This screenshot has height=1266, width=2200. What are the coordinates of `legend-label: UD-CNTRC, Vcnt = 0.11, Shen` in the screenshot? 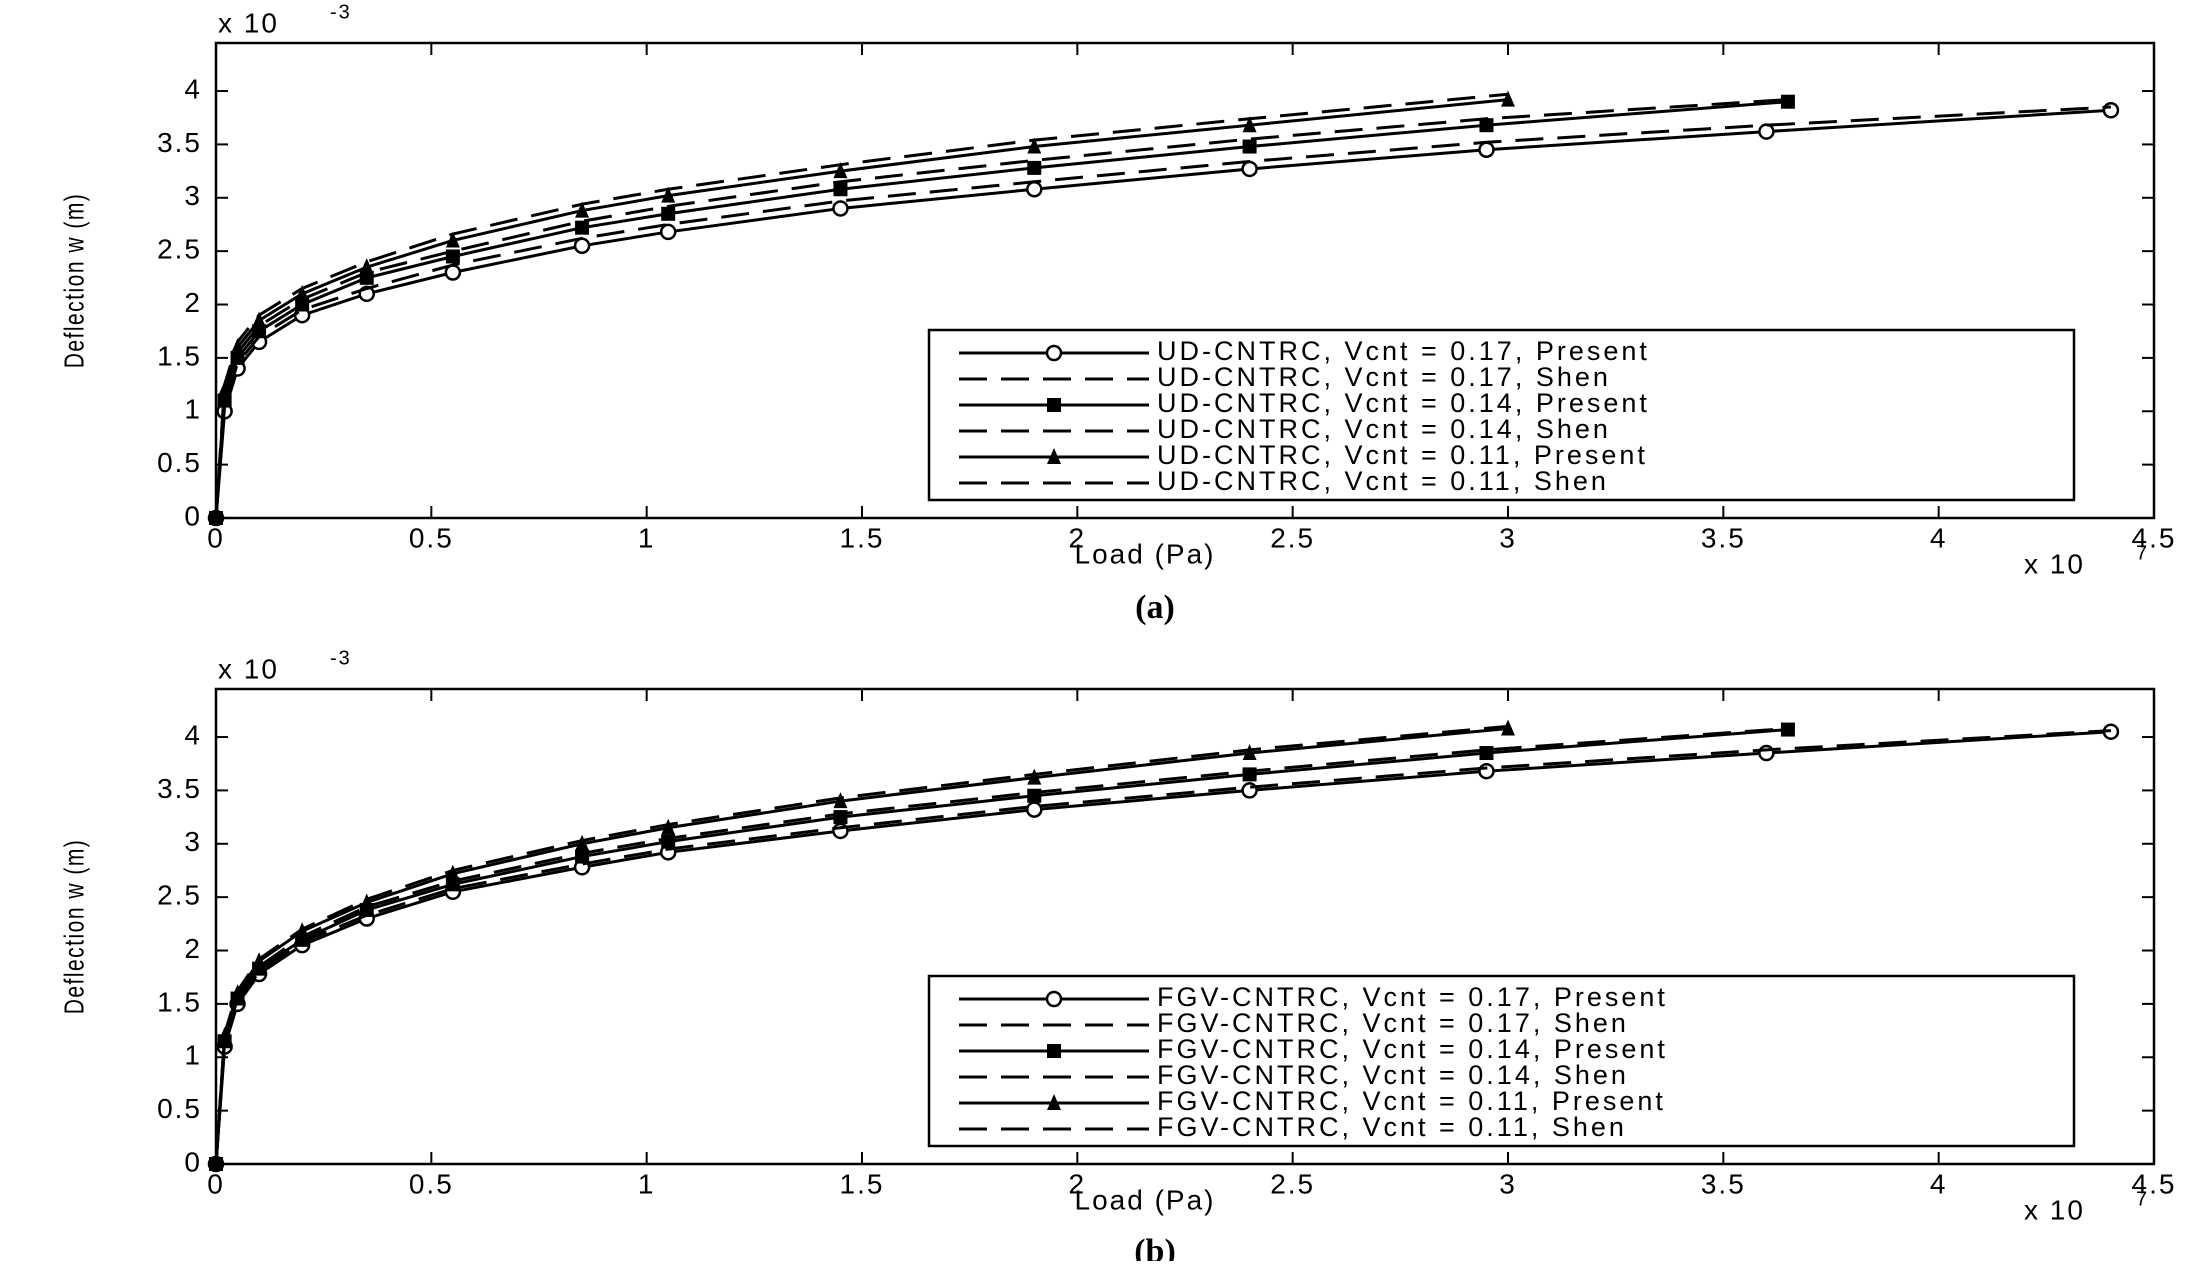 It's located at (1383, 481).